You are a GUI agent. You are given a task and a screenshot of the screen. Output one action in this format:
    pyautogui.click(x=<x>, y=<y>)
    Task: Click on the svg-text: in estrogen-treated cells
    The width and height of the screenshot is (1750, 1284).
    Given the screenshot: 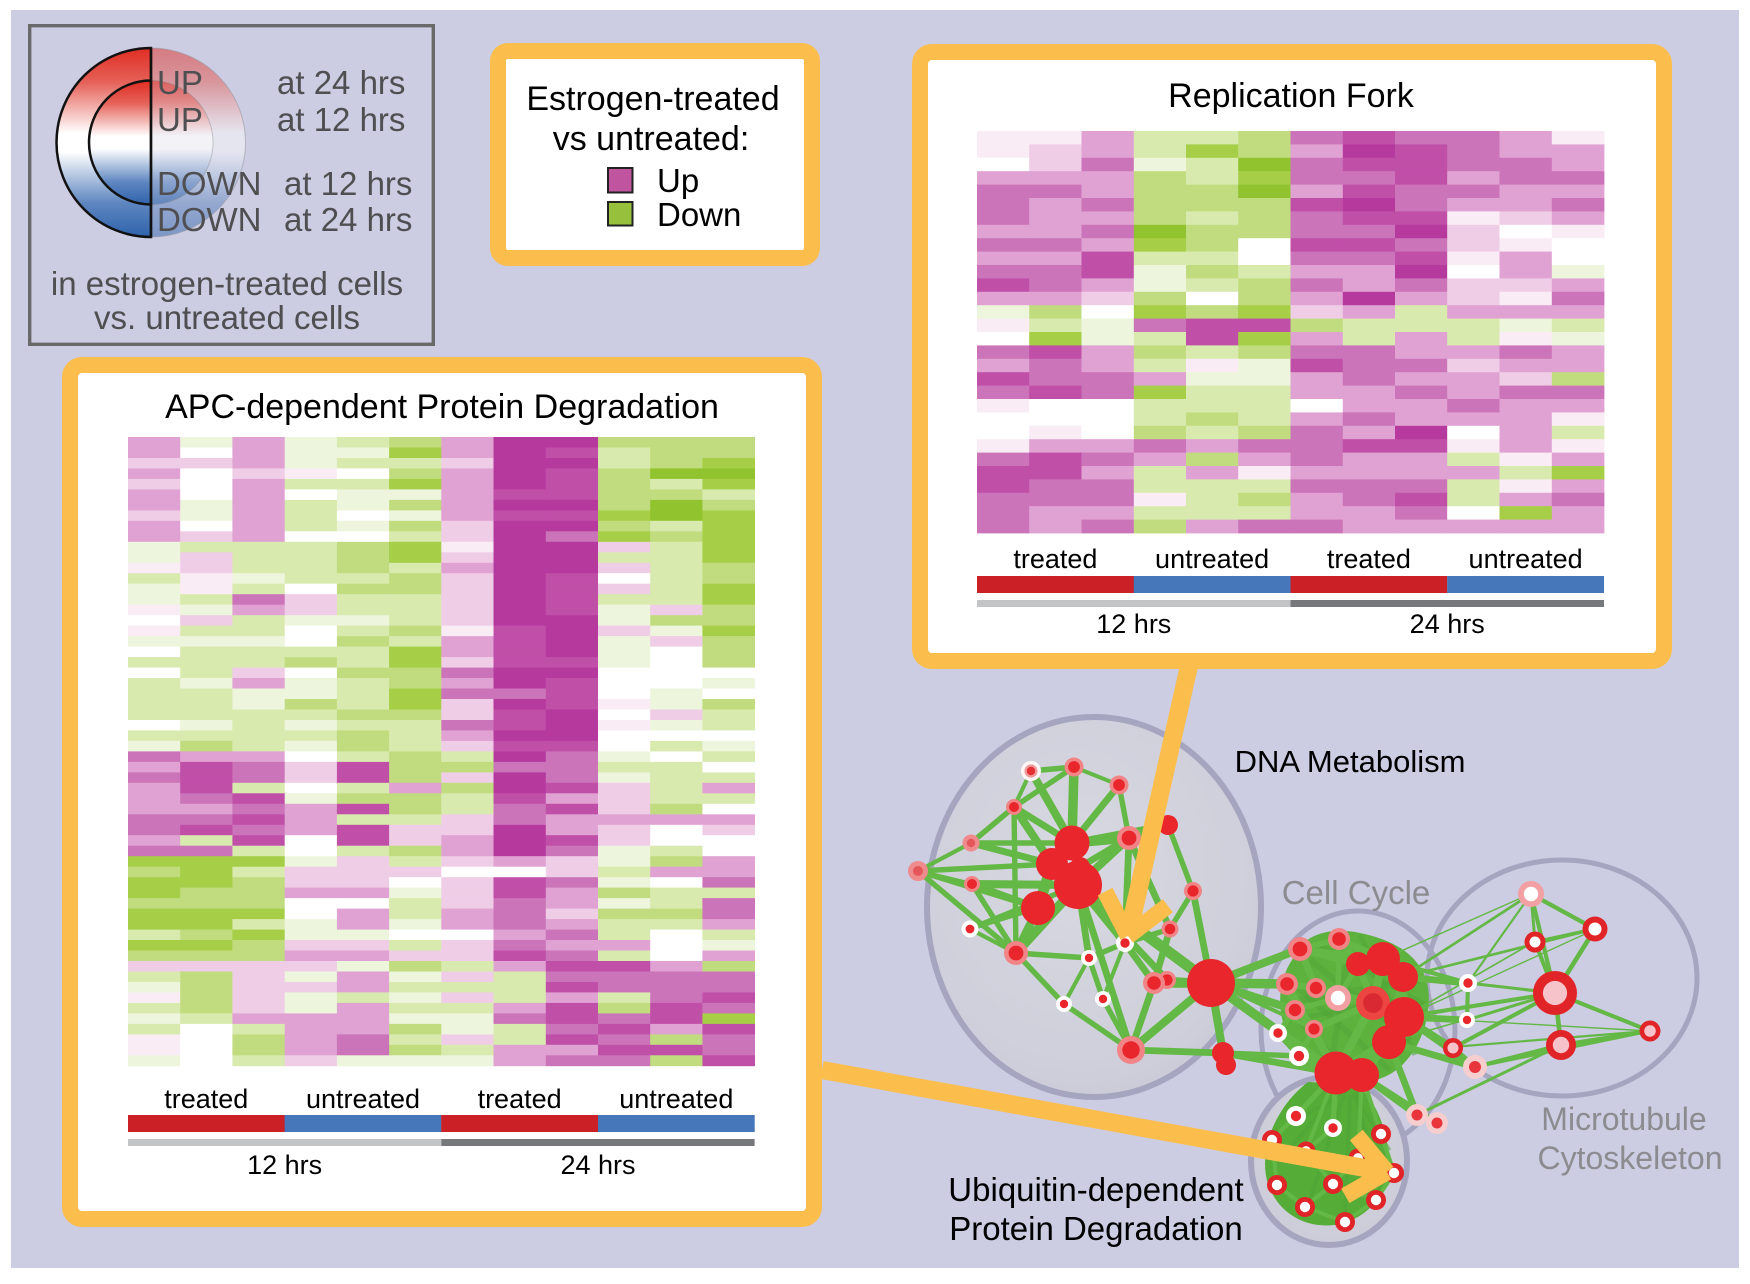 What is the action you would take?
    pyautogui.click(x=227, y=283)
    